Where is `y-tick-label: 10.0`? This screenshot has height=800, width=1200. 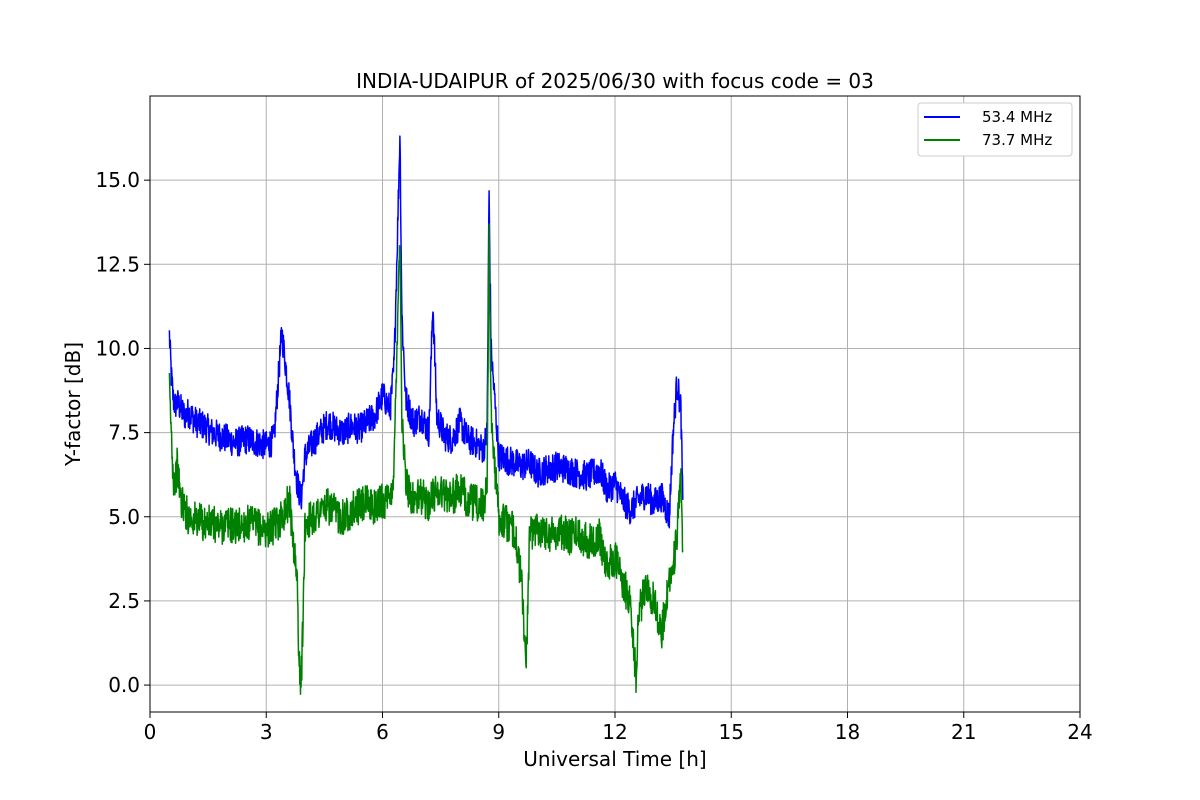
y-tick-label: 10.0 is located at coordinates (117, 348).